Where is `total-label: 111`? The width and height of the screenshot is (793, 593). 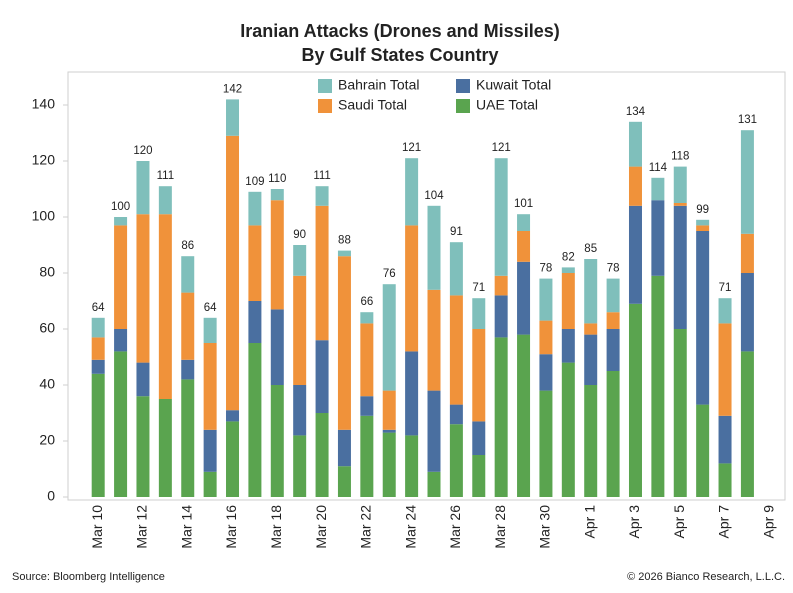 total-label: 111 is located at coordinates (165, 176).